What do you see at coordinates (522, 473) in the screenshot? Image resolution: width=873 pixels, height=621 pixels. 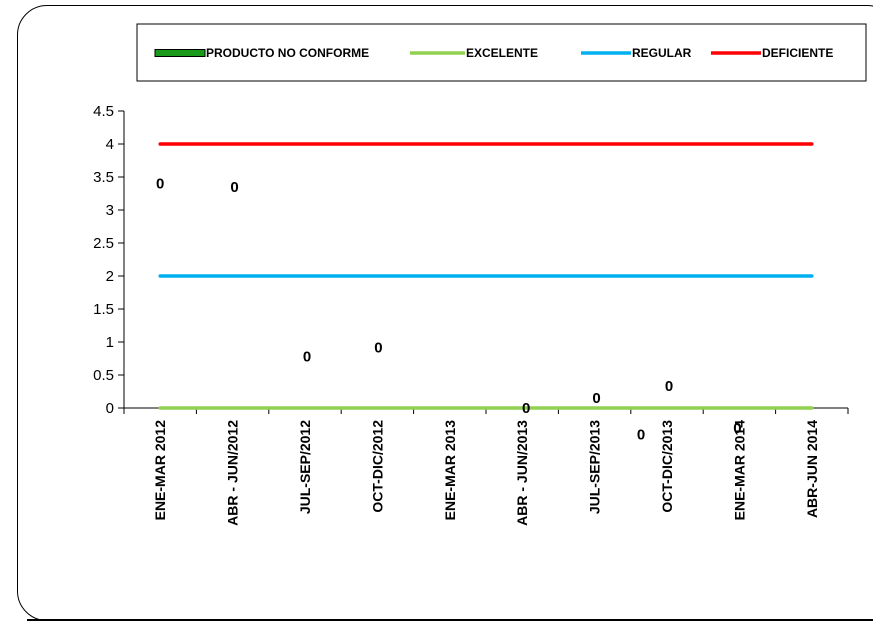 I see `x-tick-label: ABR - JUN/2013` at bounding box center [522, 473].